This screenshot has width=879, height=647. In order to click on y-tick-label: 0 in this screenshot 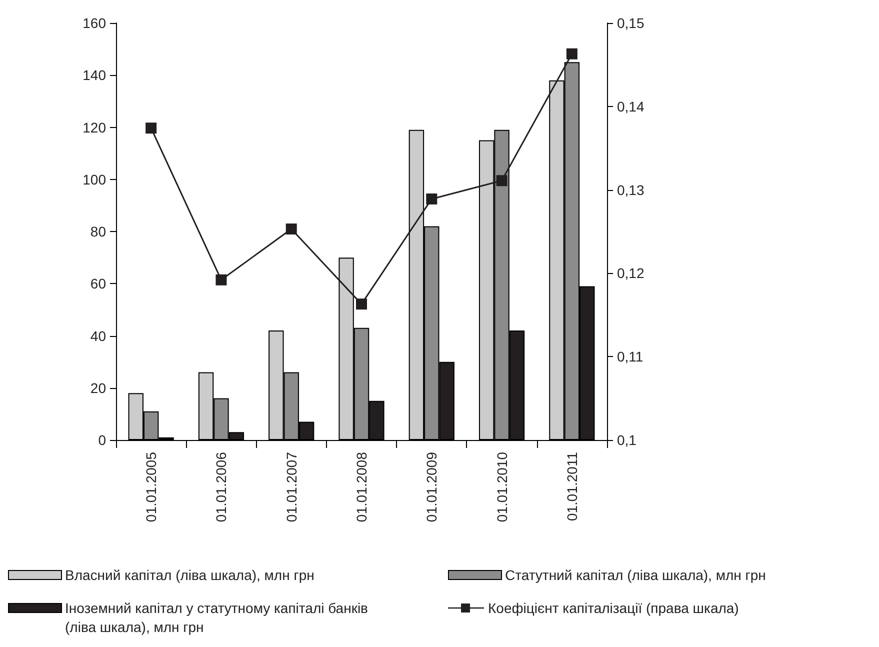, I will do `click(102, 440)`.